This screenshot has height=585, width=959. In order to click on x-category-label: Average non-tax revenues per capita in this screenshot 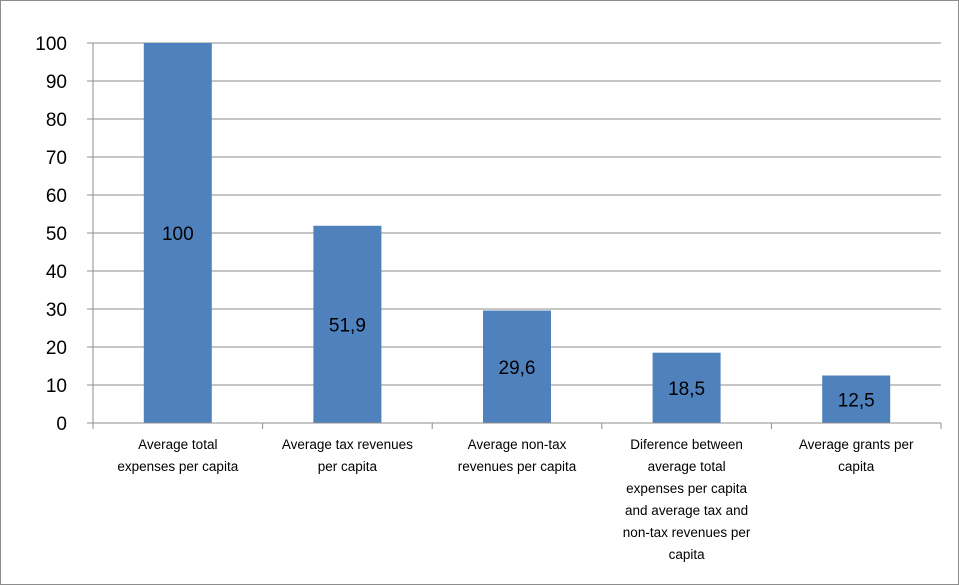, I will do `click(517, 455)`.